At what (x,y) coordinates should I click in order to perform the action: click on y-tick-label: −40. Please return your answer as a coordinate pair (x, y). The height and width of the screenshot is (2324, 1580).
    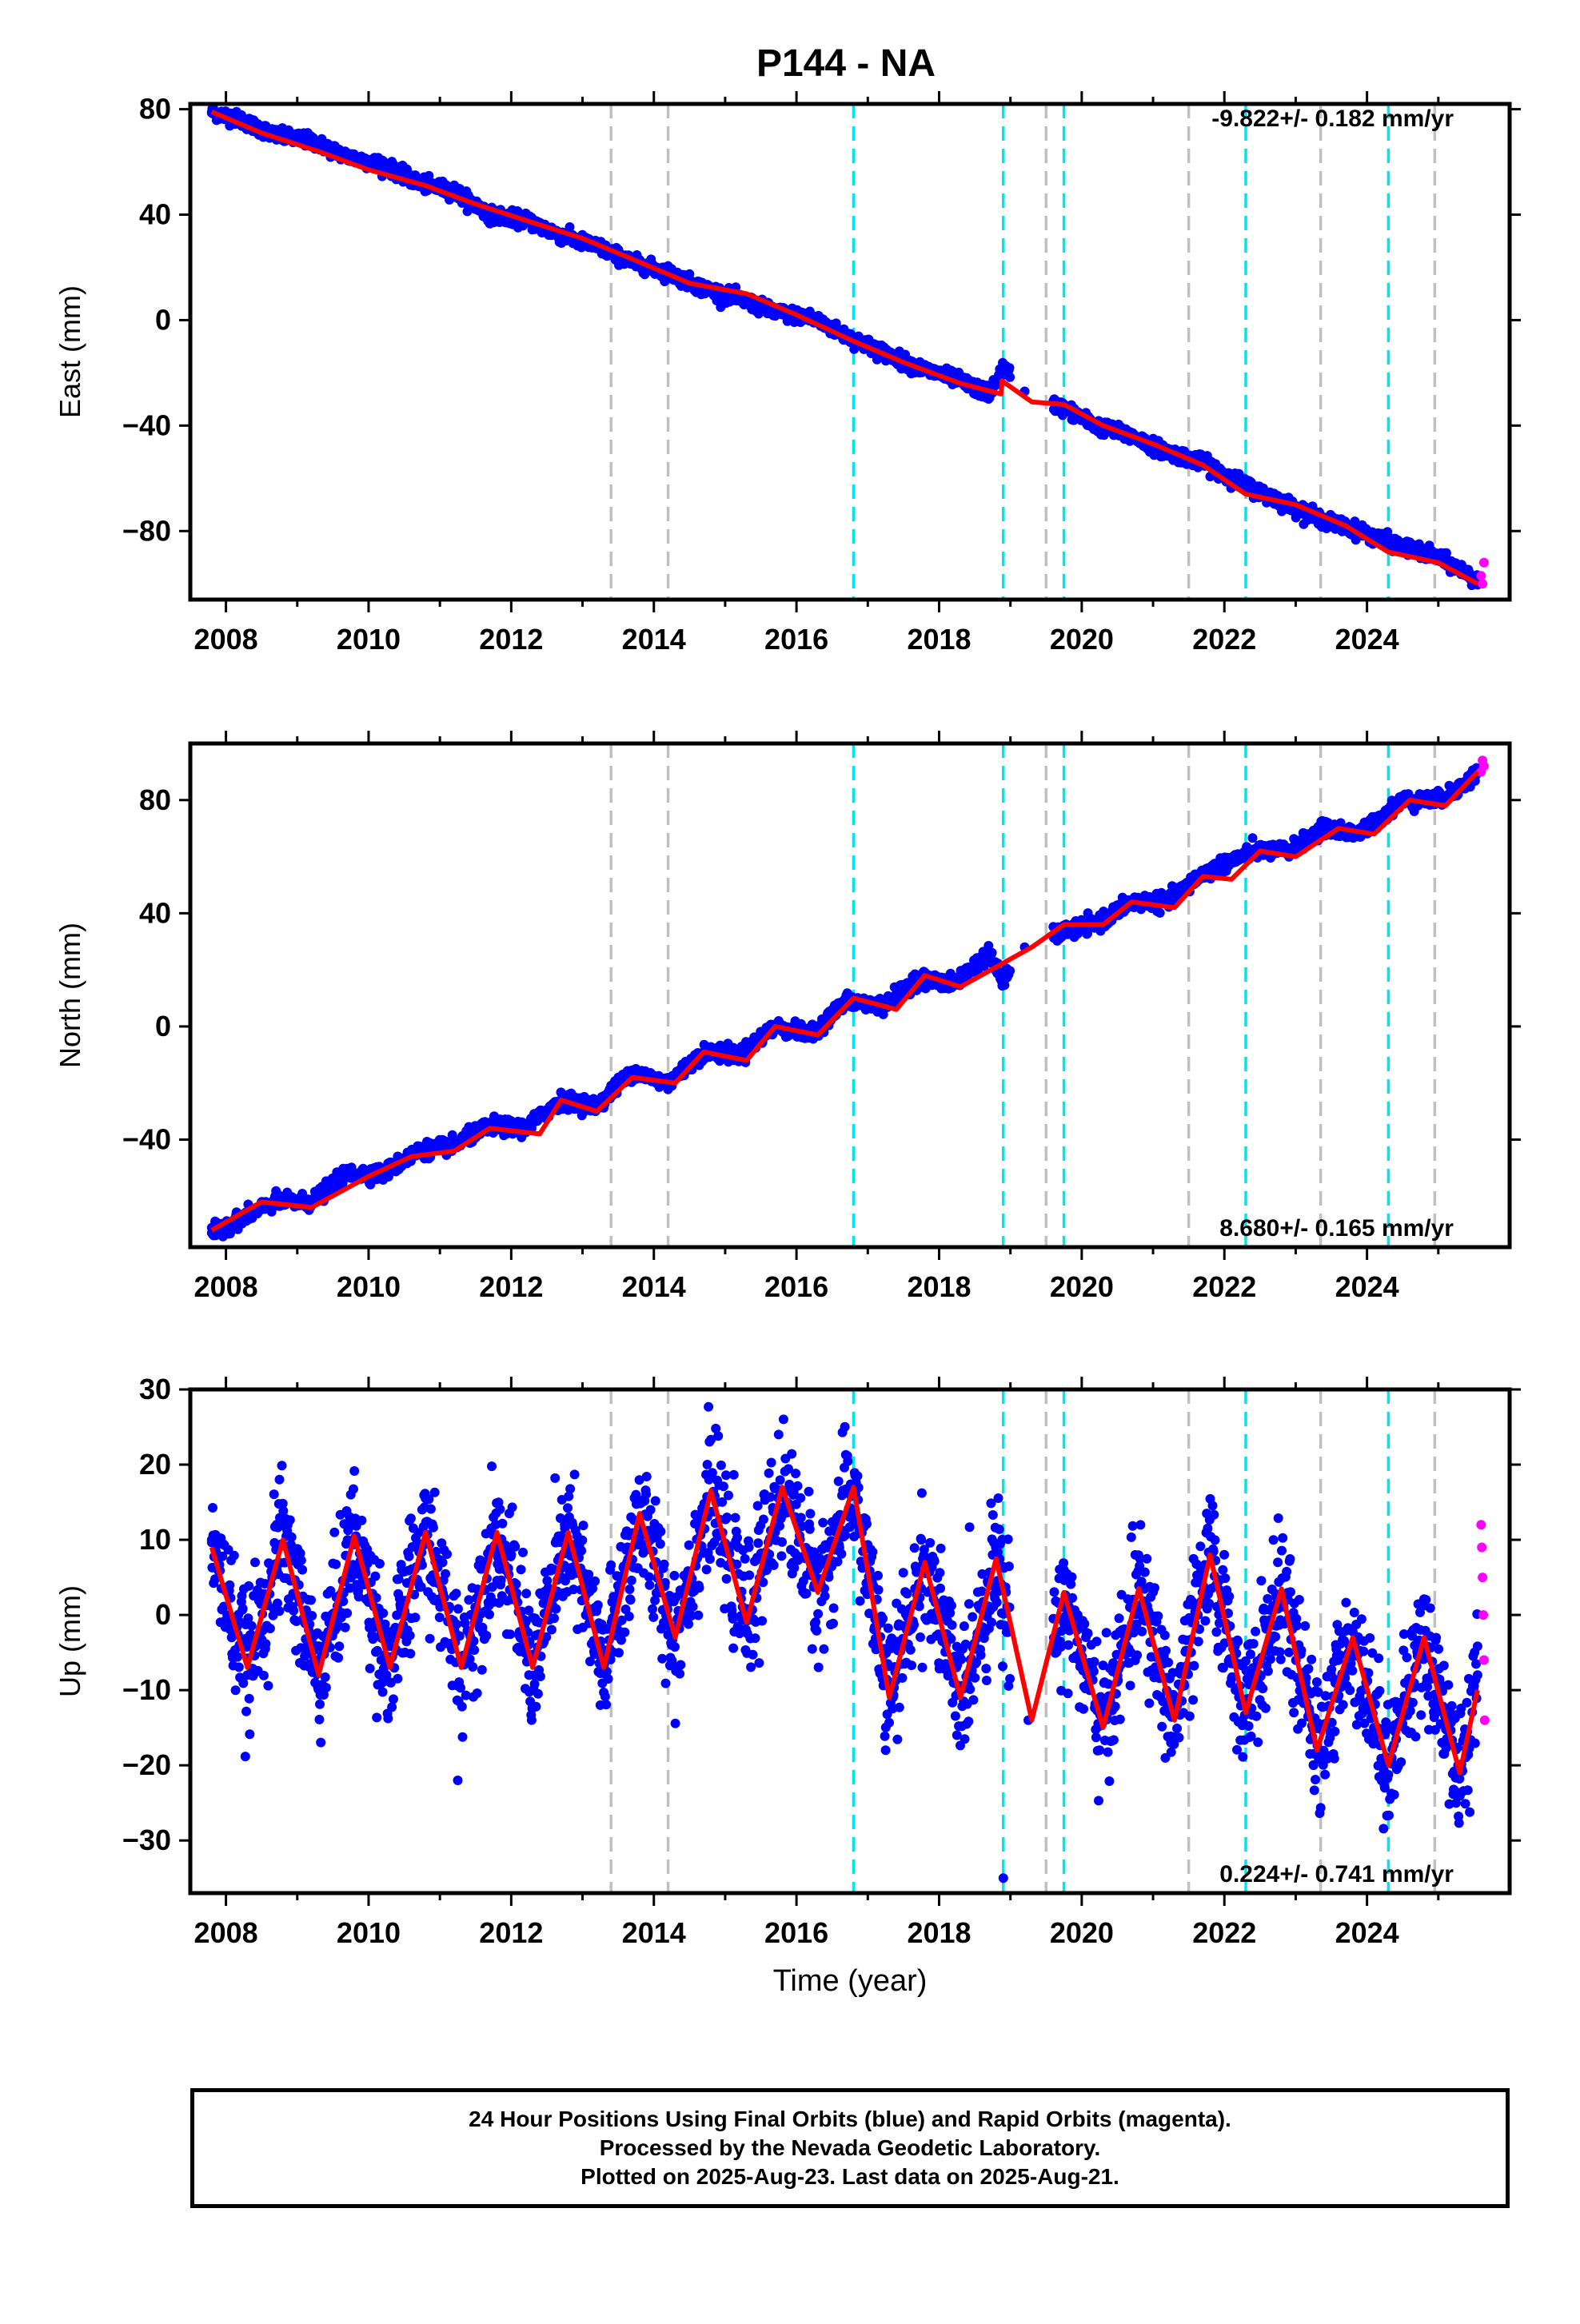
    Looking at the image, I should click on (146, 425).